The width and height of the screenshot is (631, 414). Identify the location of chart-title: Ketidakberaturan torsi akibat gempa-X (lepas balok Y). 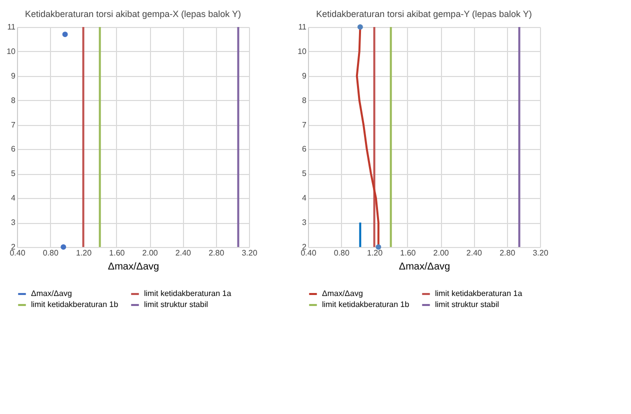
(133, 14).